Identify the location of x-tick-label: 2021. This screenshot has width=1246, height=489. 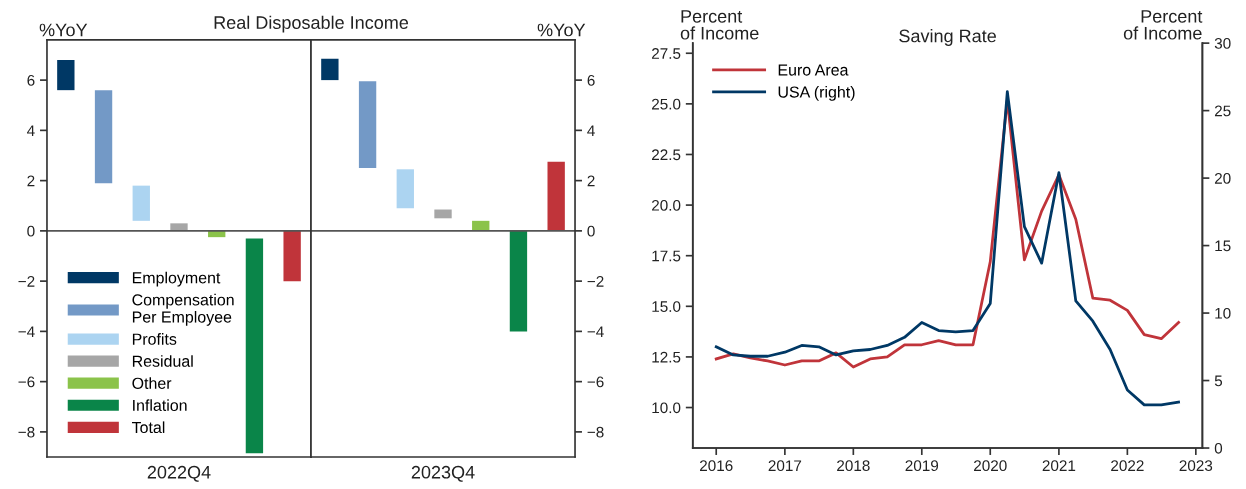
(1059, 466).